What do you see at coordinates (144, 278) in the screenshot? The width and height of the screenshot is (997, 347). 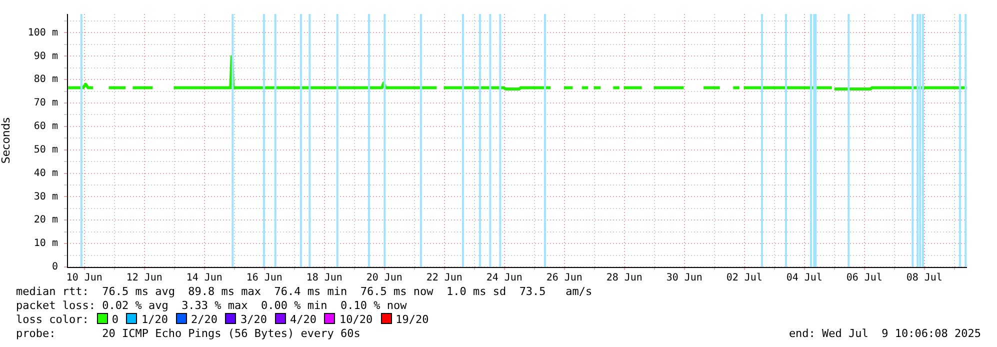 I see `x-tick-label: 12 Jun` at bounding box center [144, 278].